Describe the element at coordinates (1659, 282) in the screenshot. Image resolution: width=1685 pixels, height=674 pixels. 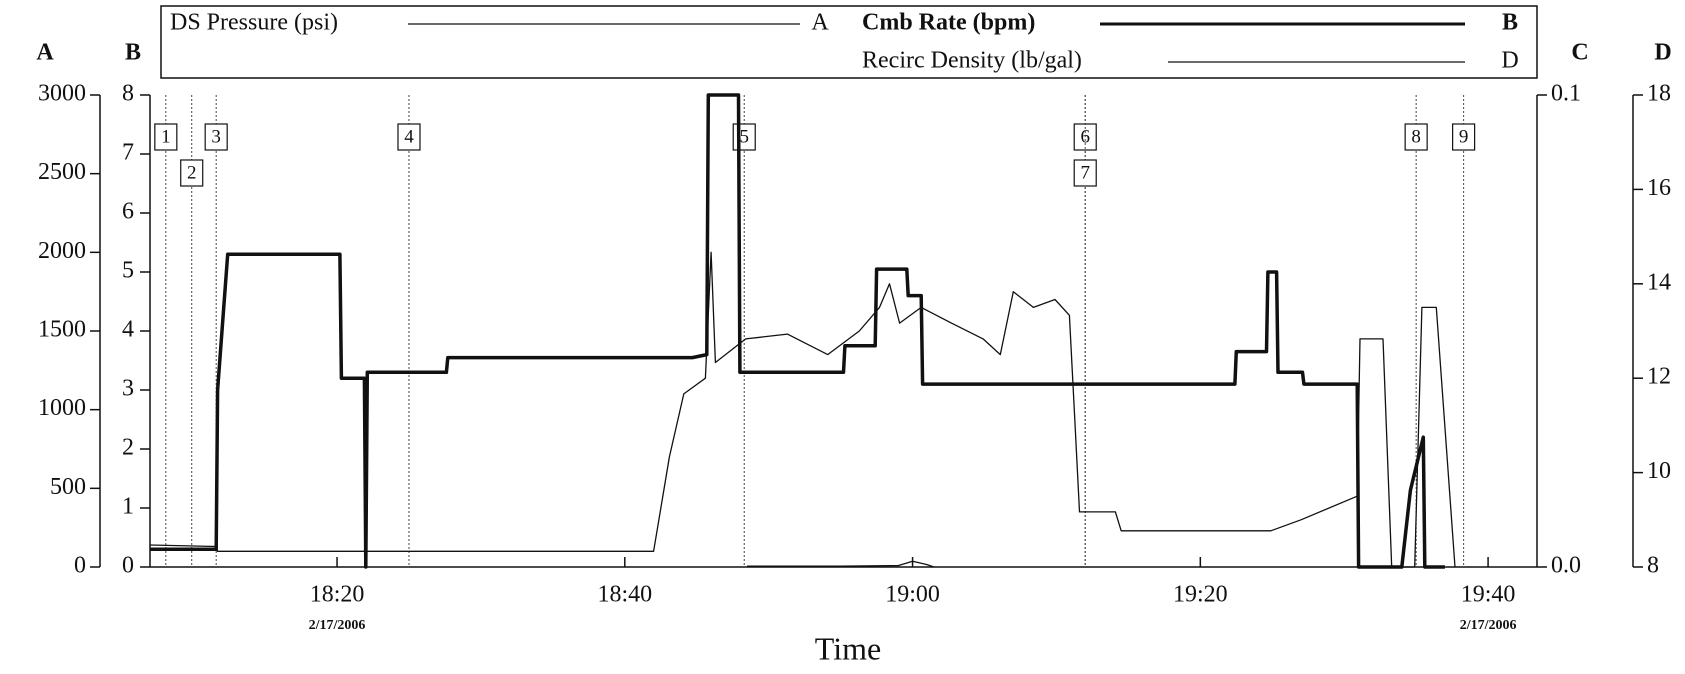
I see `y-tick-label: 14` at that location.